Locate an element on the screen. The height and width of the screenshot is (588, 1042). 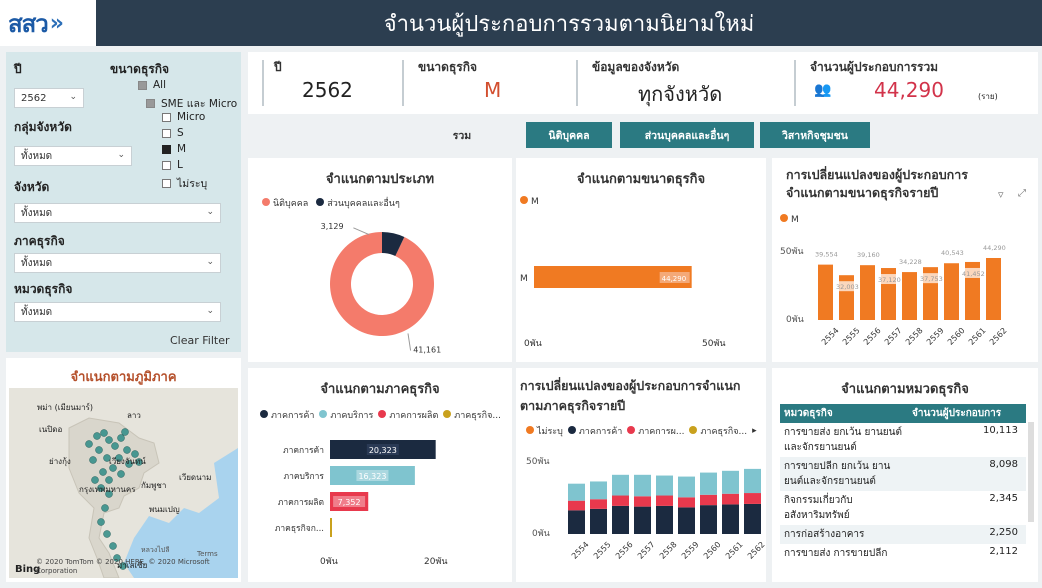
size-option: S is located at coordinates (173, 133).